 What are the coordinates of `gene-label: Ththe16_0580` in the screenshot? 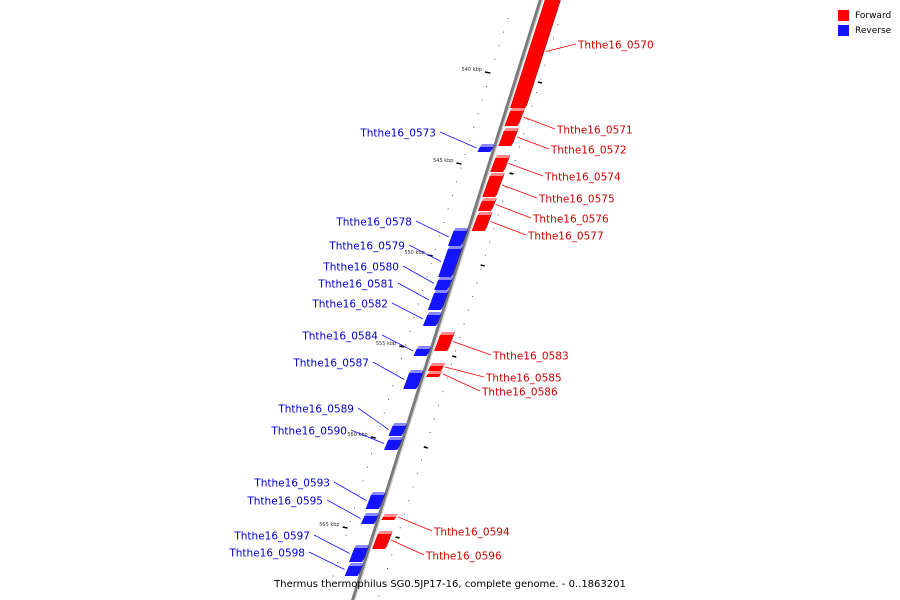 It's located at (360, 268).